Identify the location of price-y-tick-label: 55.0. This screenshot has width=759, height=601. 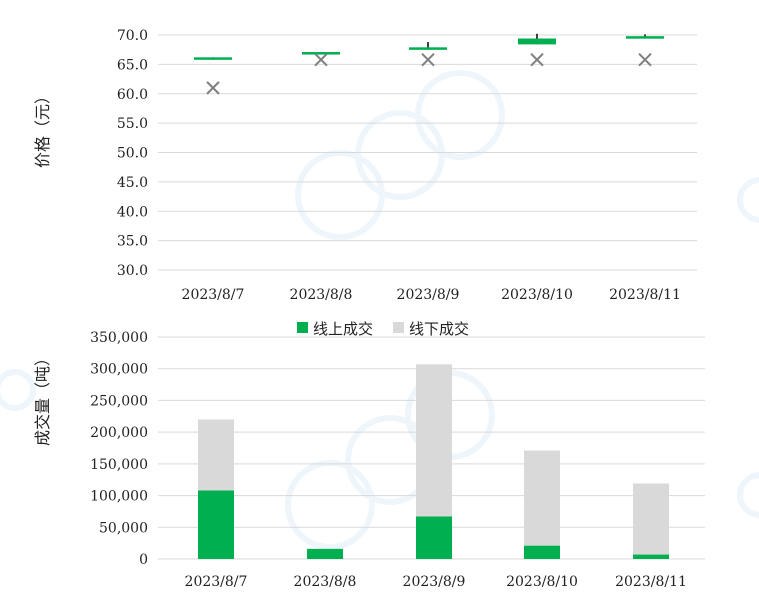
(132, 124).